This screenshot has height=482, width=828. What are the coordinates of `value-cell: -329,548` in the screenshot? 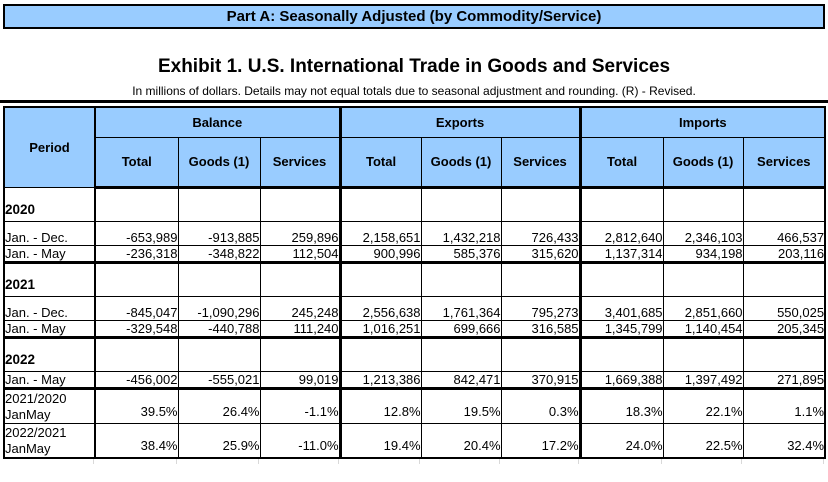 It's located at (136, 329).